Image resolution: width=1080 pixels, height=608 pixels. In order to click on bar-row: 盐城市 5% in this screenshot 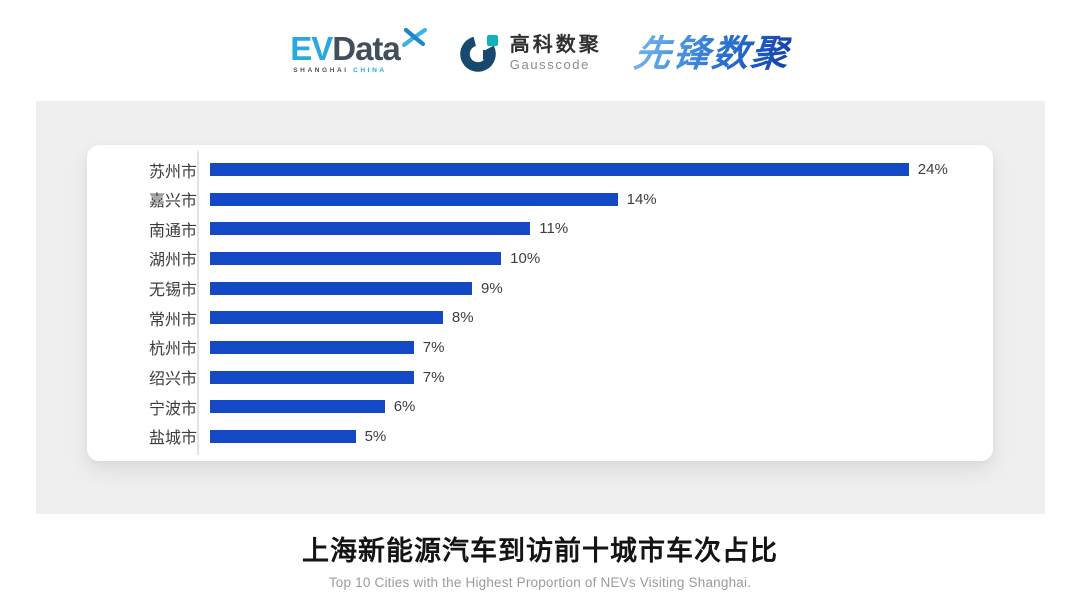, I will do `click(539, 436)`.